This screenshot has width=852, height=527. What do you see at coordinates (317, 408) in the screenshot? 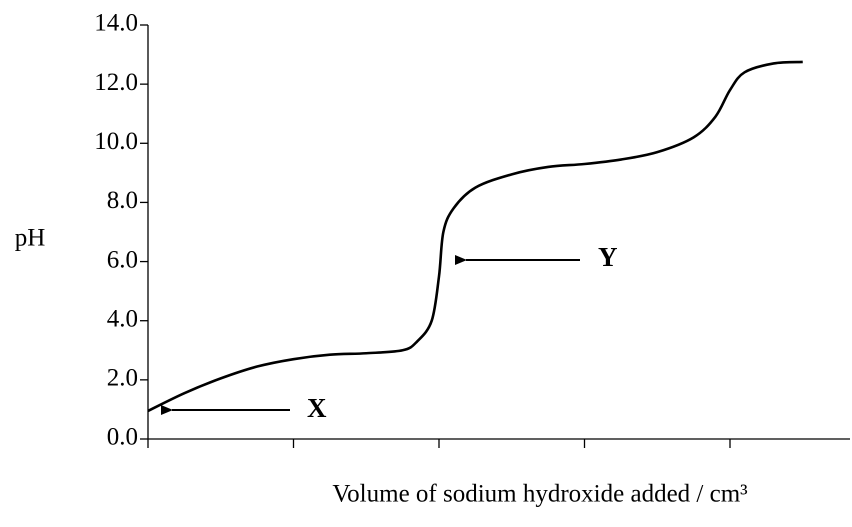
I see `annotation: X` at bounding box center [317, 408].